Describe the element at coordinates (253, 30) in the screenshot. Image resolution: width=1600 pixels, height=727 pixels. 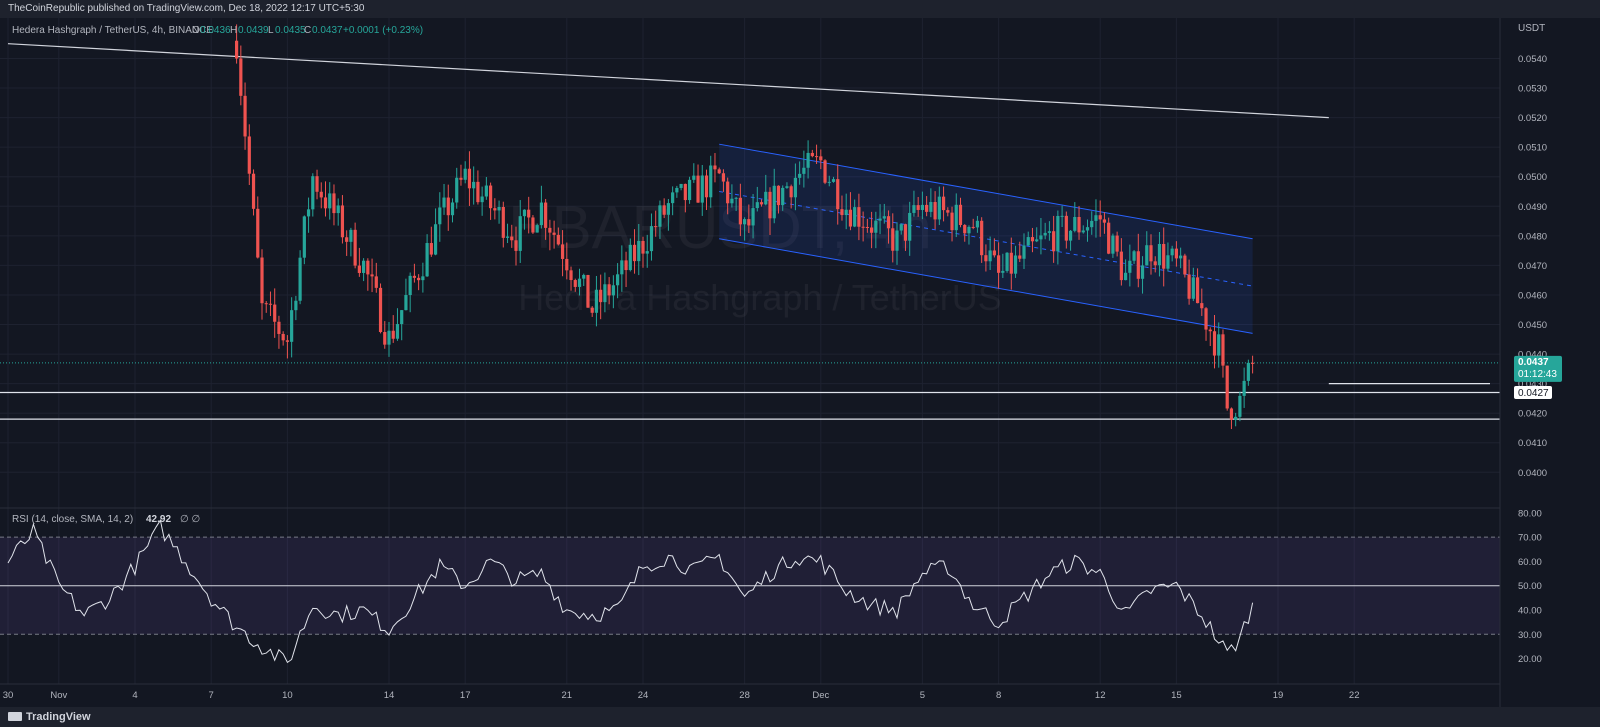
I see `ohlc-high: 0.0439` at that location.